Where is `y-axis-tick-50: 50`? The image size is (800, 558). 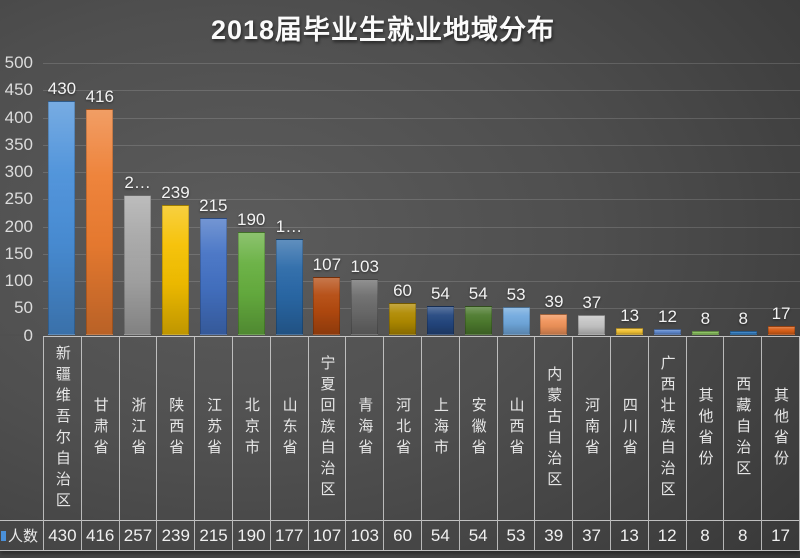 y-axis-tick-50: 50 is located at coordinates (23, 308).